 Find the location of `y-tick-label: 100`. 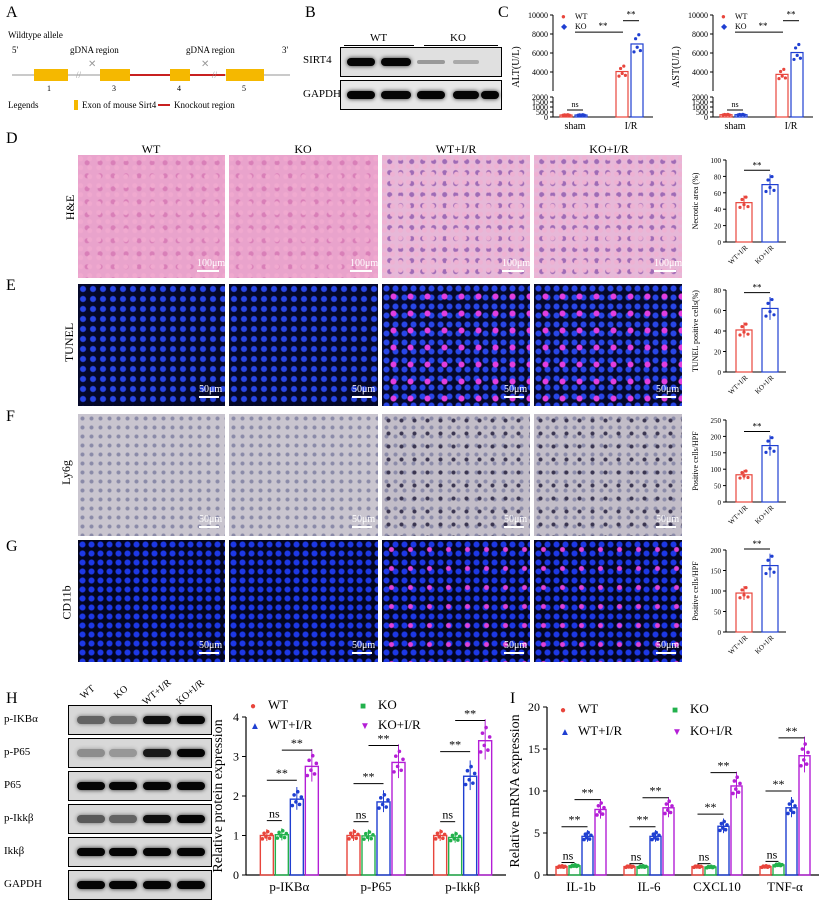

y-tick-label: 100 is located at coordinates (716, 470).